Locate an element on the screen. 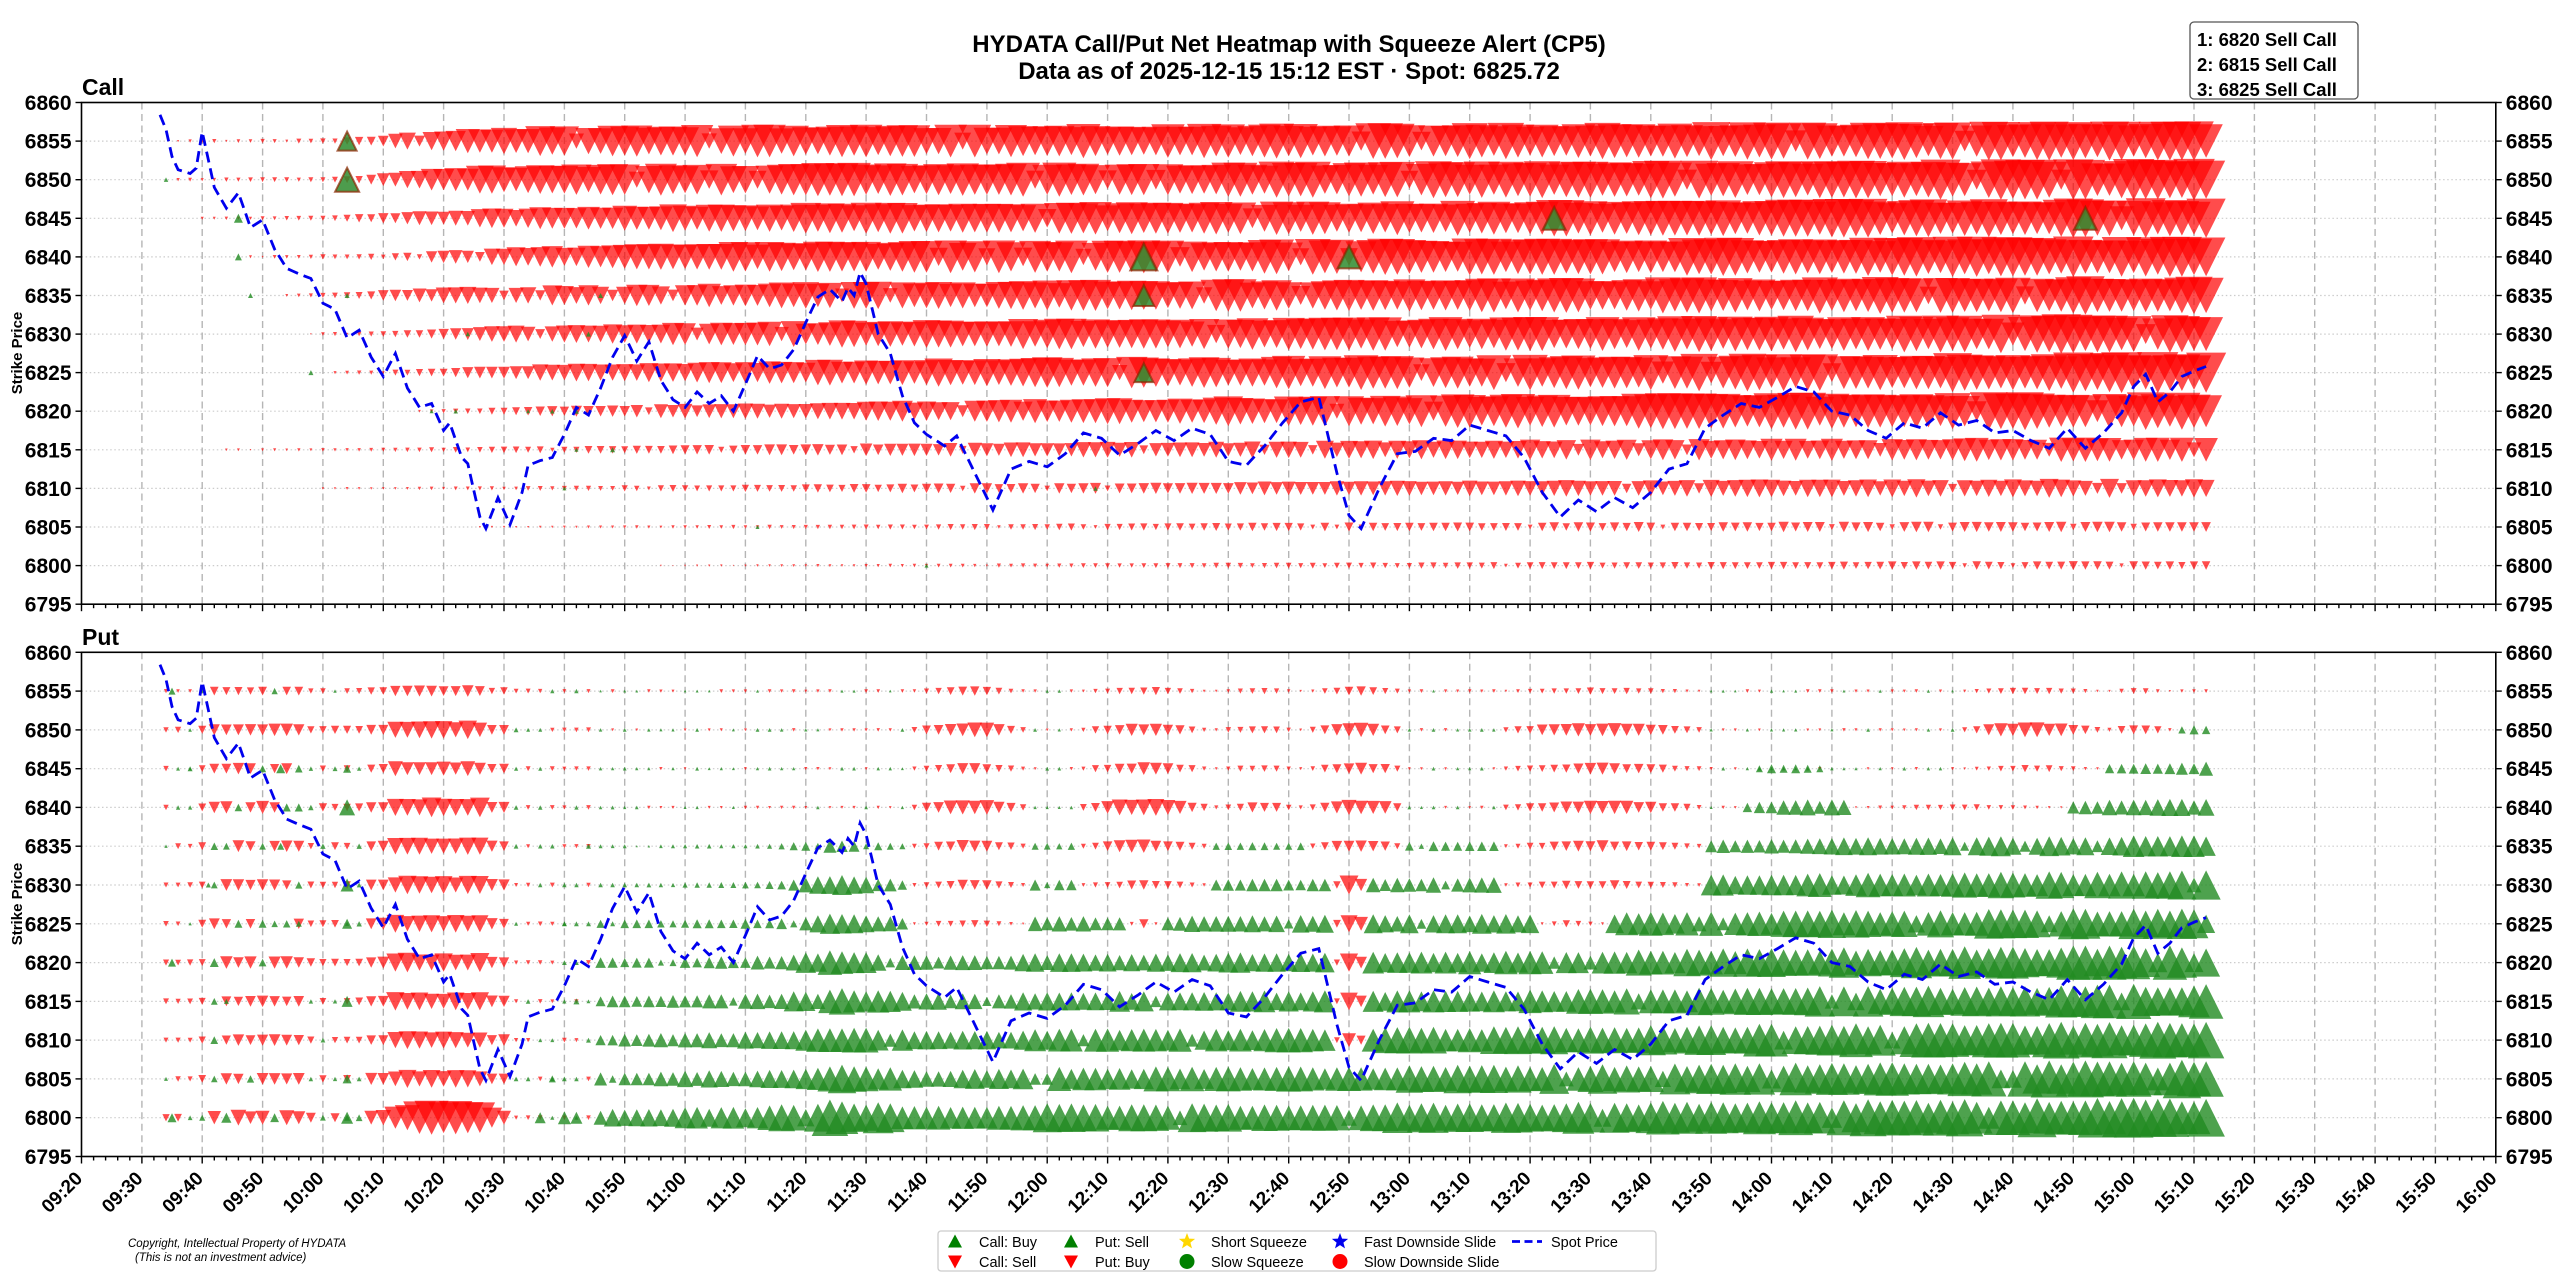  svg-text: Put is located at coordinates (100, 637).